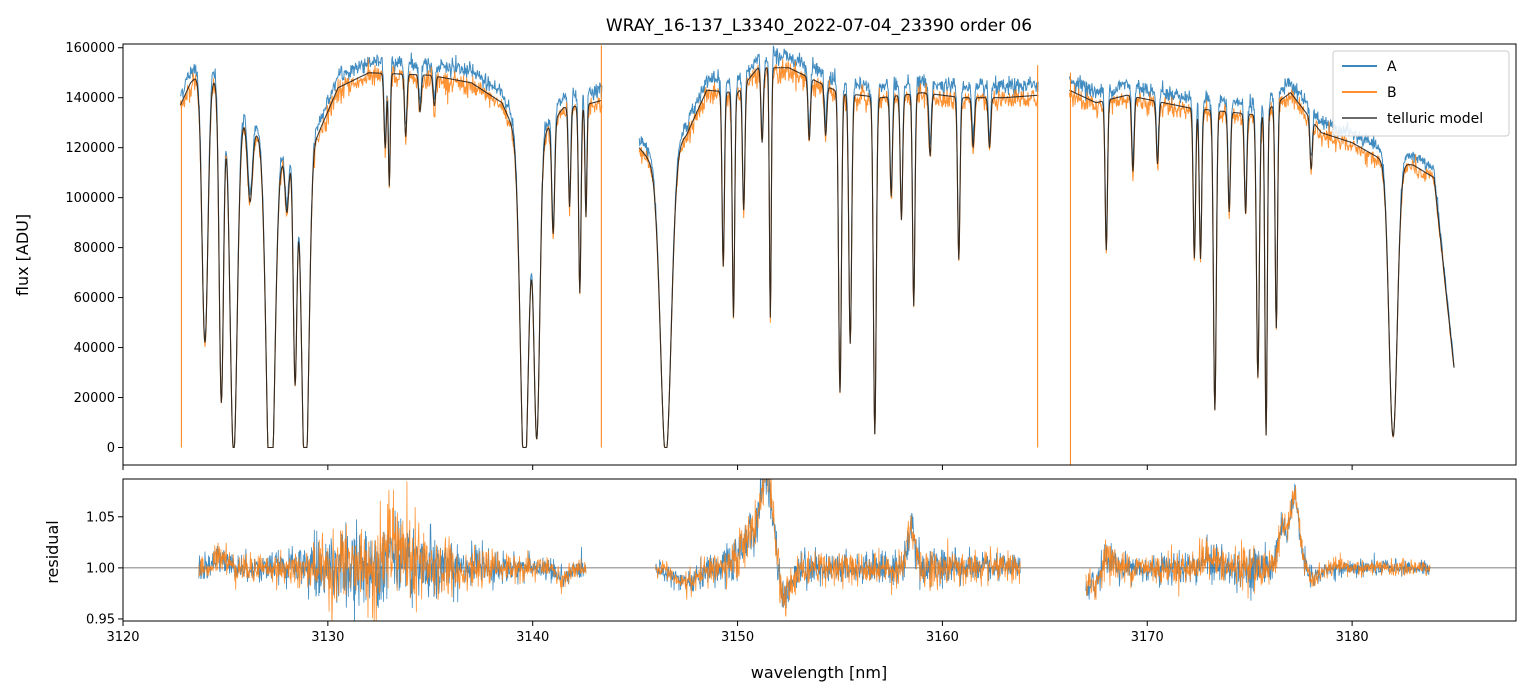 The width and height of the screenshot is (1531, 696). Describe the element at coordinates (122, 637) in the screenshot. I see `x-tick-label: 3120` at that location.